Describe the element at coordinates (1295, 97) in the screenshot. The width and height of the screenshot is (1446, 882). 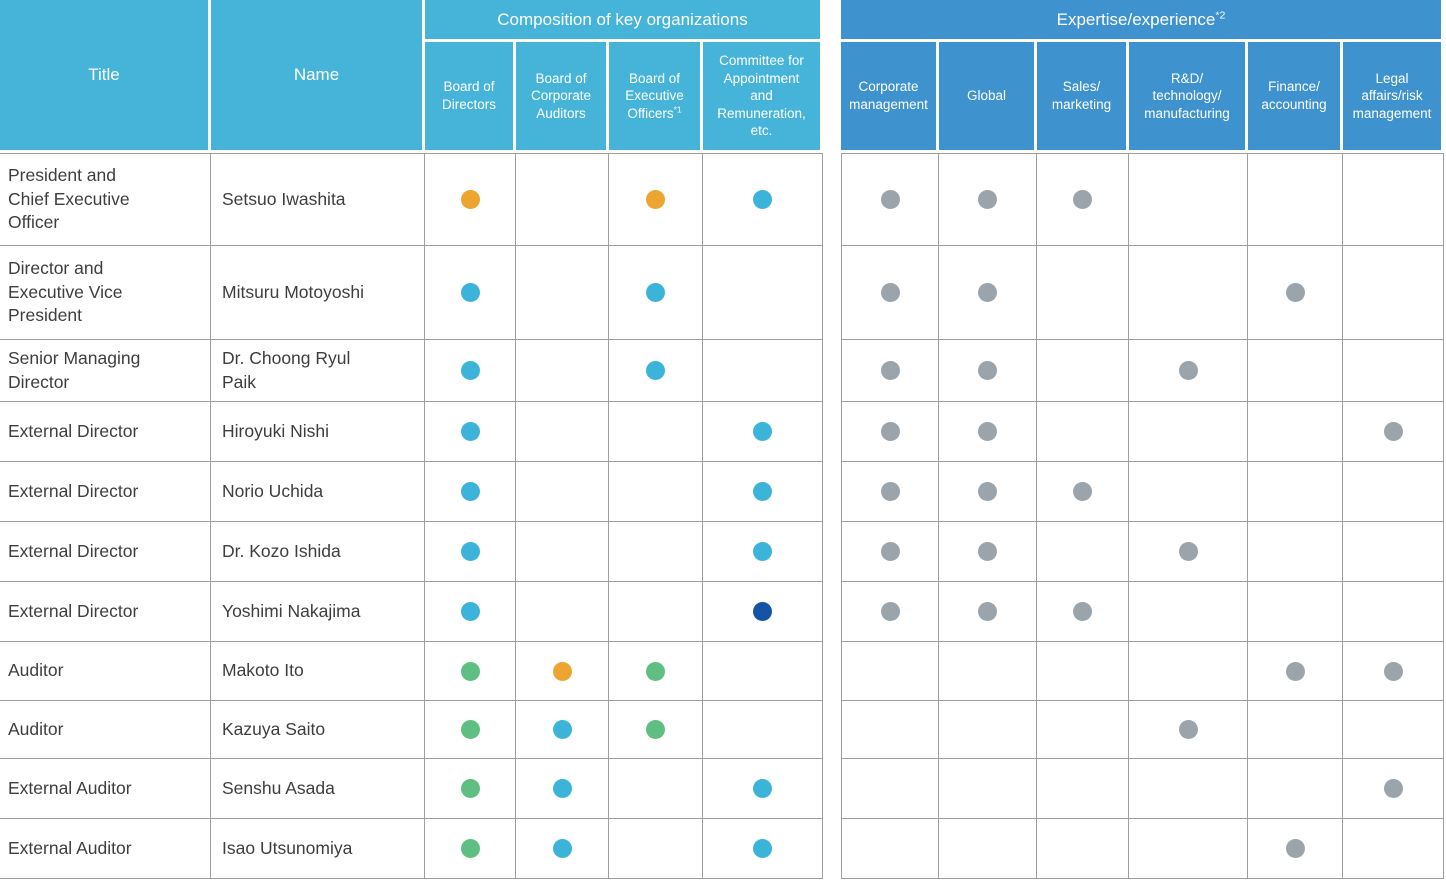
I see `col-header-finance-accounting: Finance/ accounting` at that location.